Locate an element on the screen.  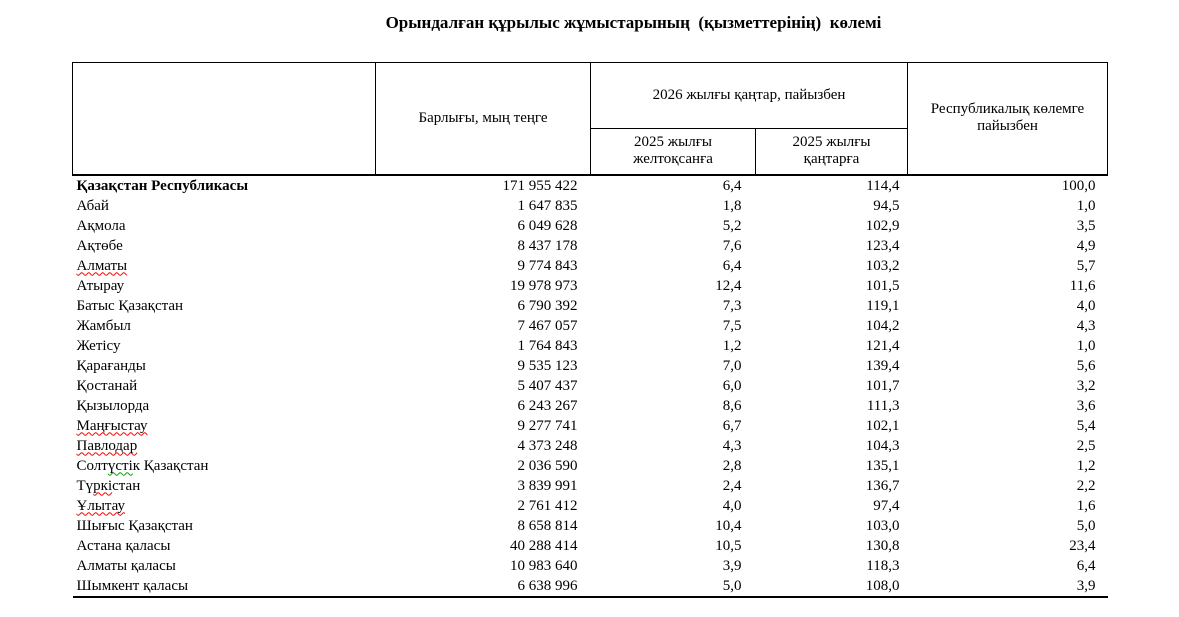
change-vs-jan-2025-cell: 130,8 is located at coordinates (882, 545).